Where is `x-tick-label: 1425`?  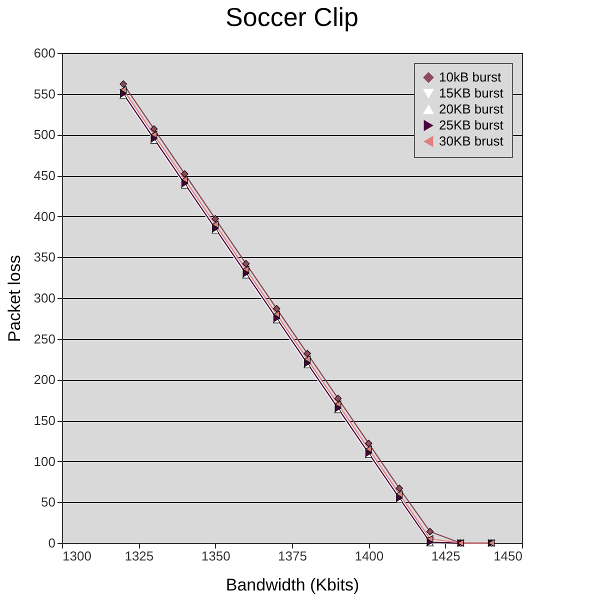 x-tick-label: 1425 is located at coordinates (445, 556).